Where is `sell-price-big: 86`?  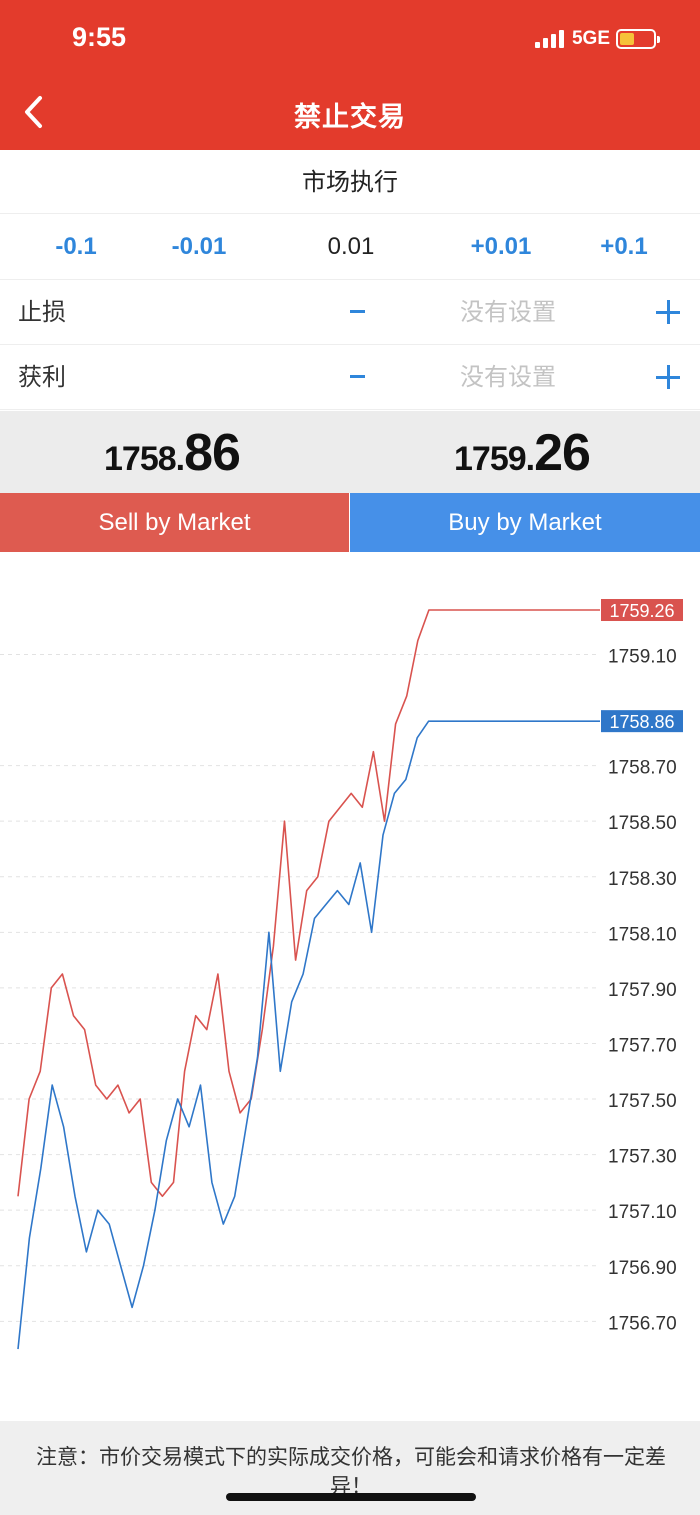
sell-price-big: 86 is located at coordinates (212, 453).